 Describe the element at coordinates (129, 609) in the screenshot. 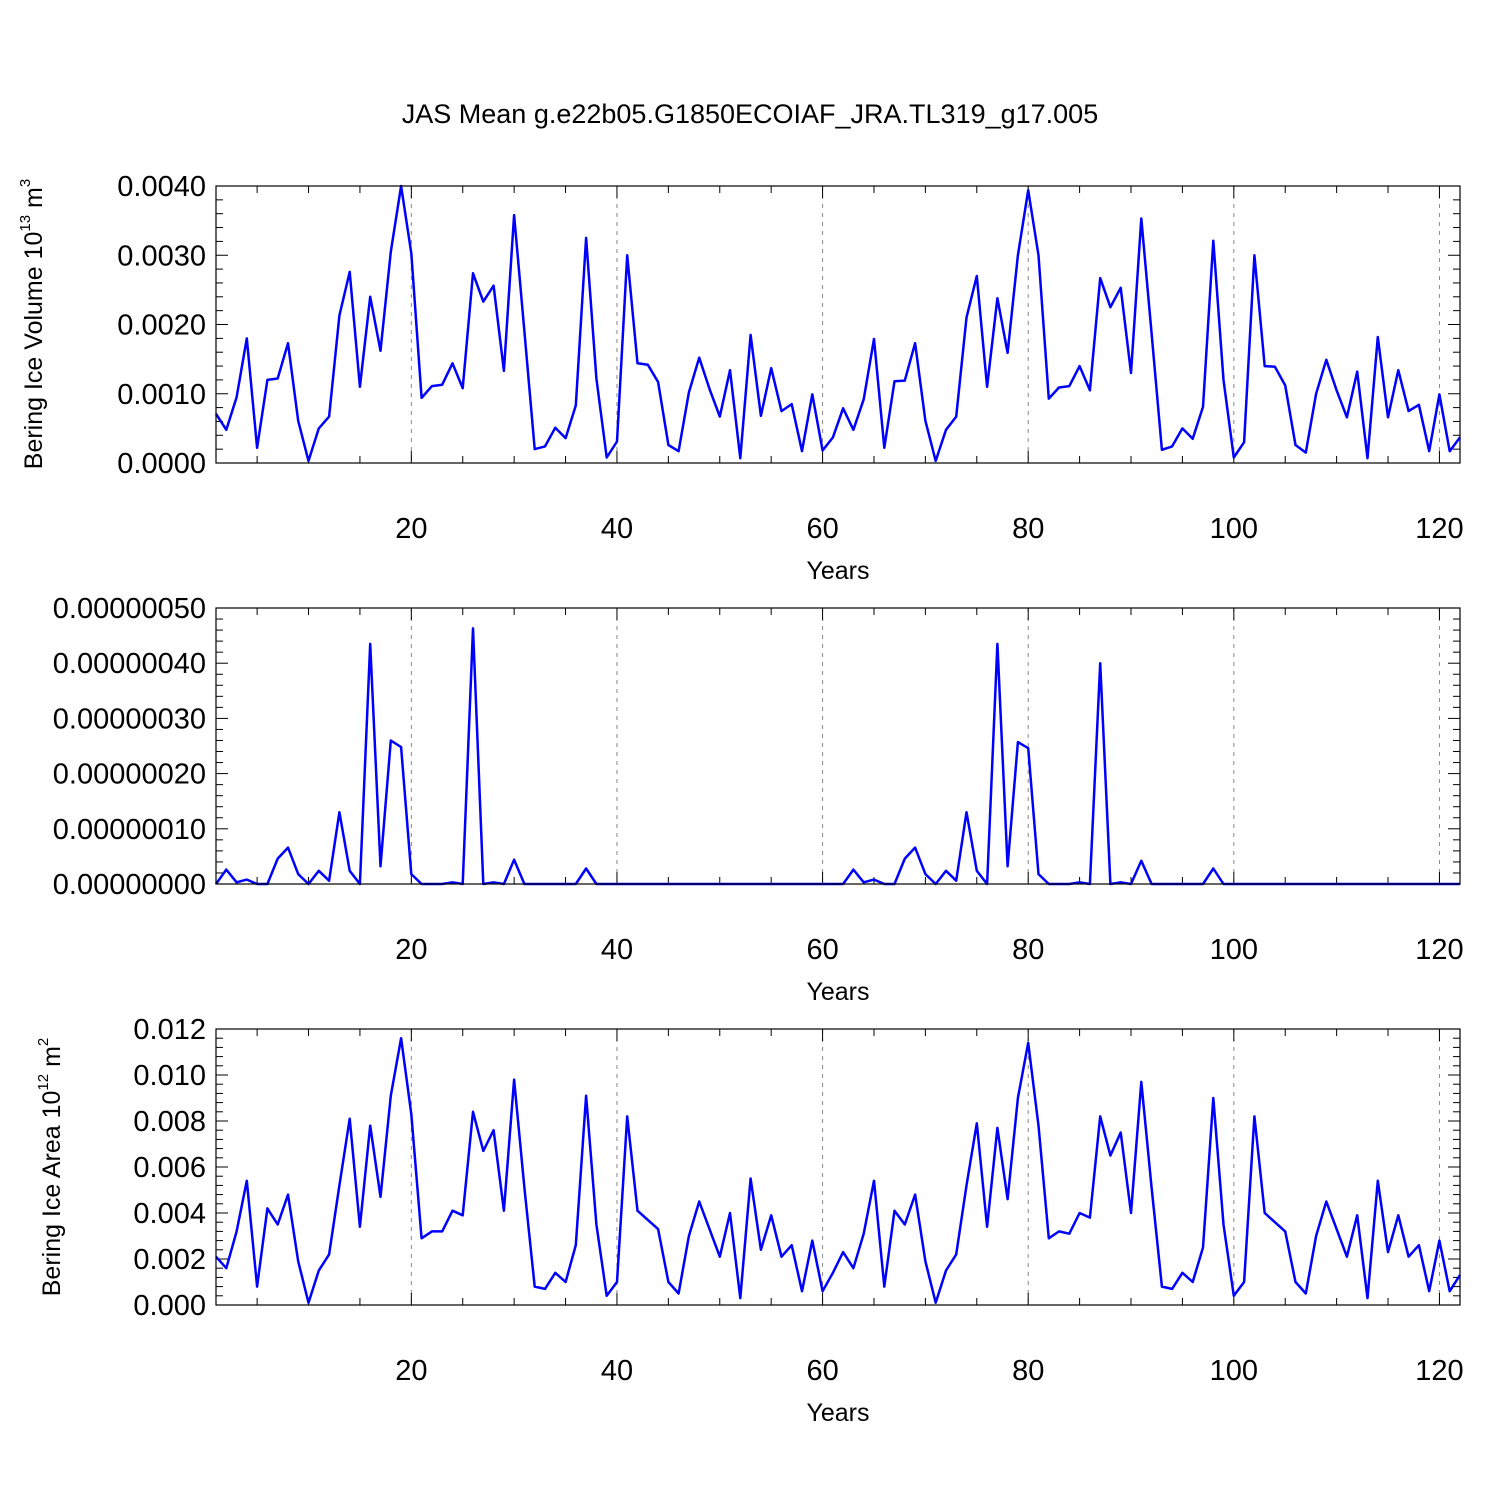

I see `y-tick-label: 0.00000050` at that location.